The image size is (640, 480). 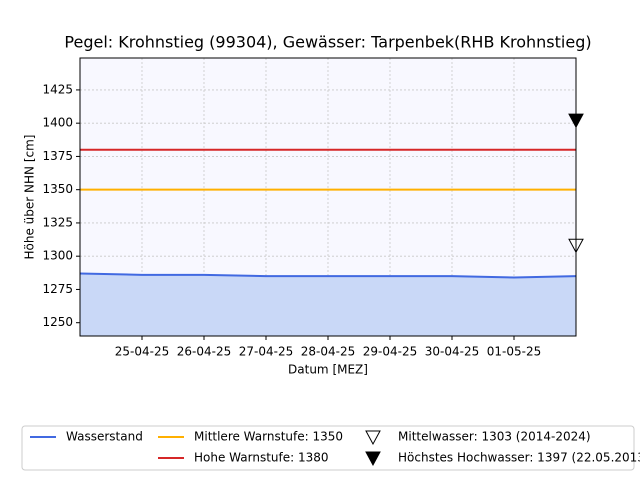 What do you see at coordinates (452, 352) in the screenshot?
I see `x-tick-label: 30-04-25` at bounding box center [452, 352].